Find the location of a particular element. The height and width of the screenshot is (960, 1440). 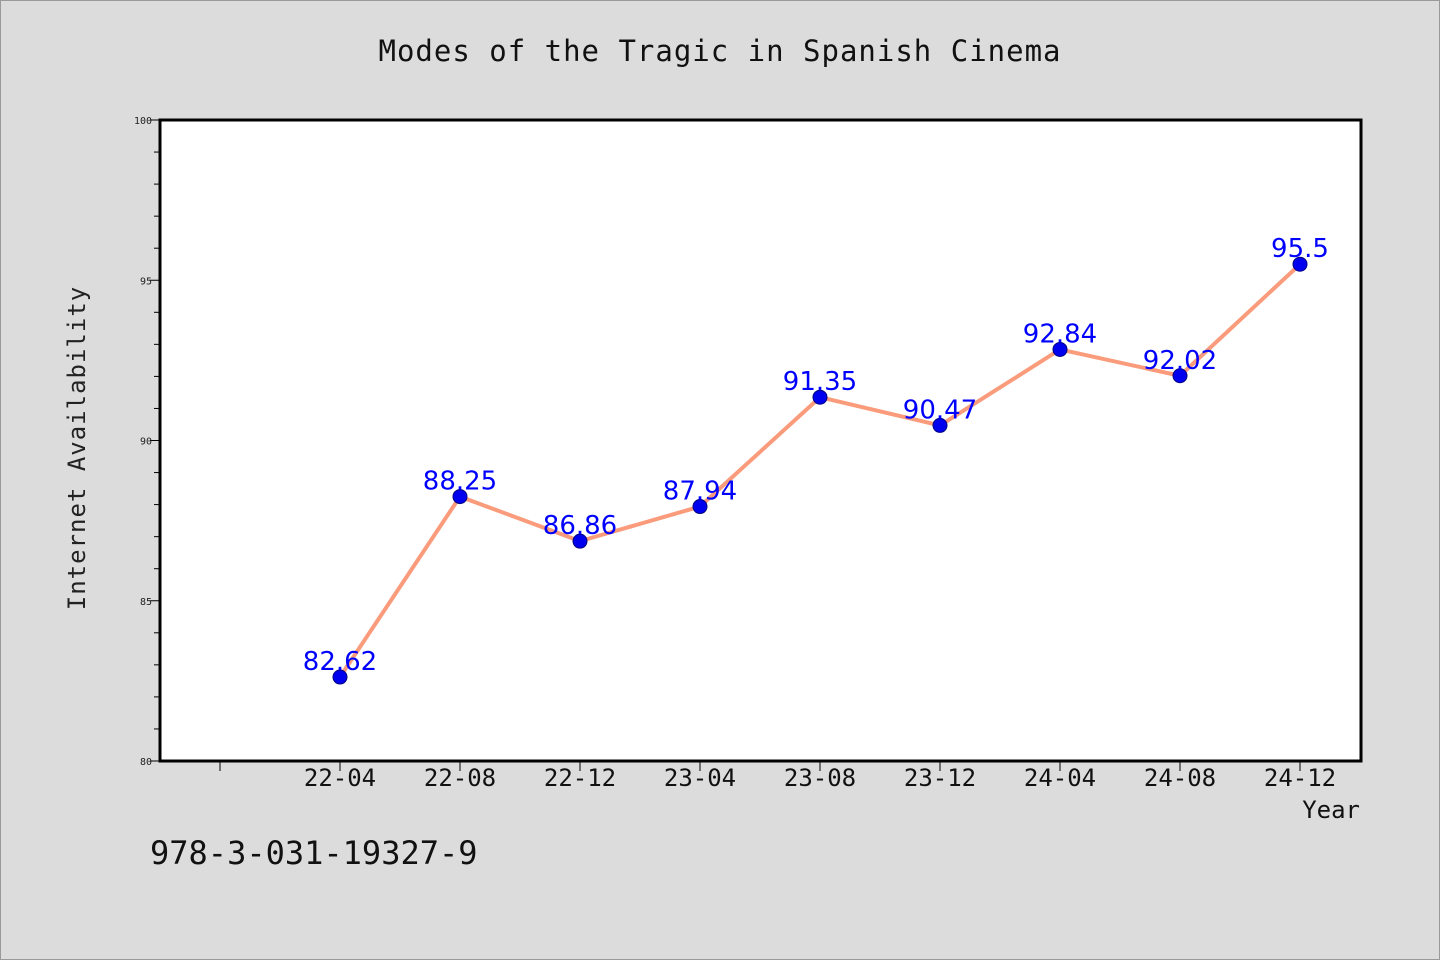

x-tick-label: 24-12 is located at coordinates (1300, 778).